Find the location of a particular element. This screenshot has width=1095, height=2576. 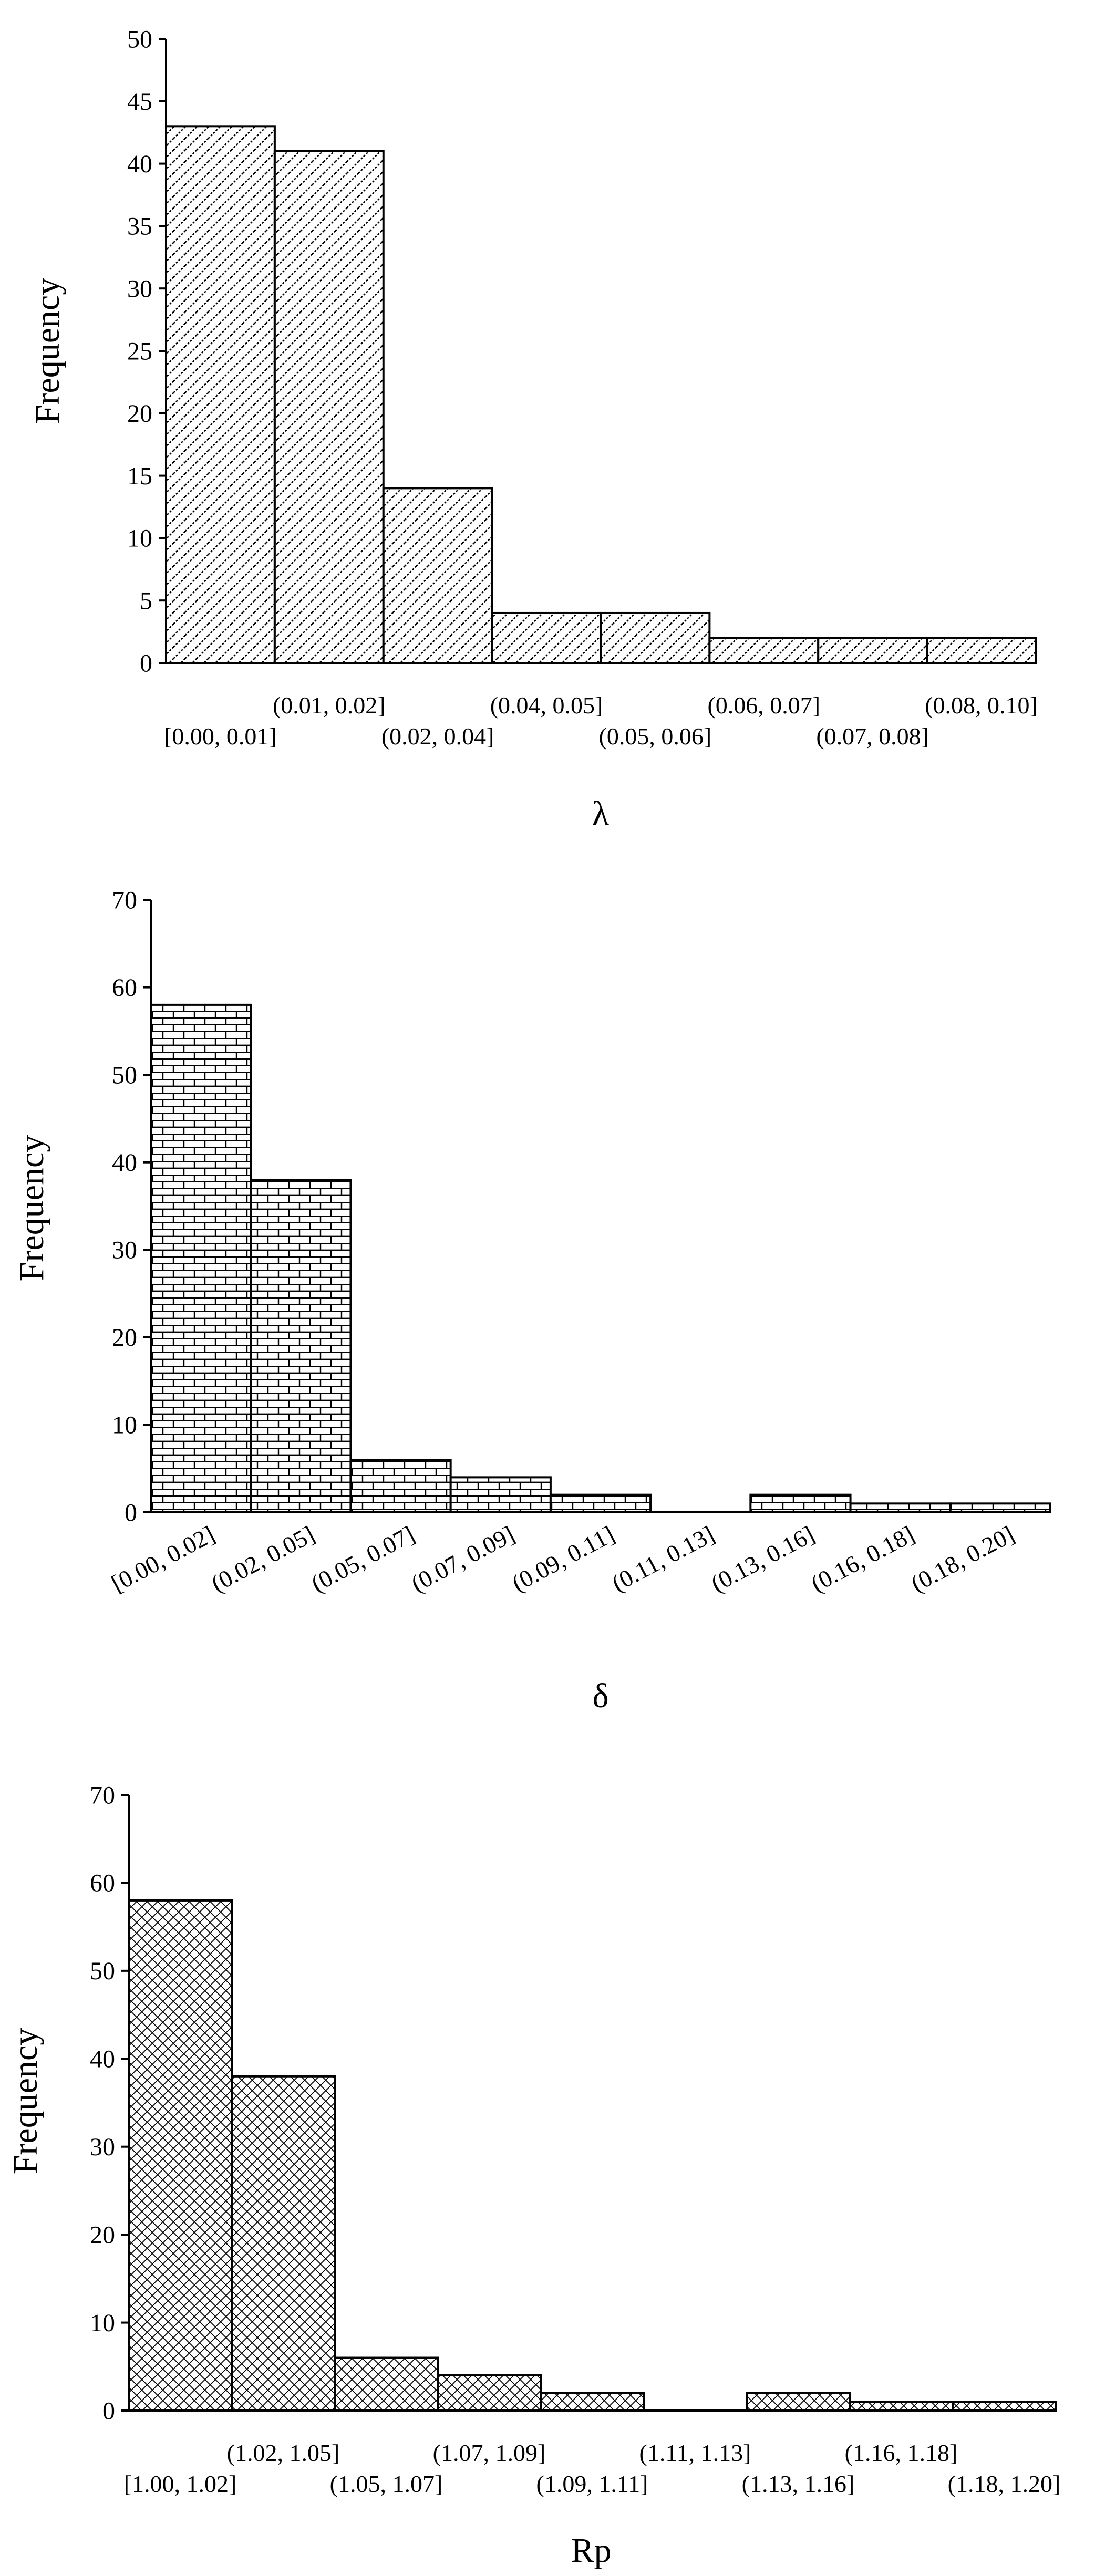

x-category-label: (1.11, 1.13] is located at coordinates (695, 2452).